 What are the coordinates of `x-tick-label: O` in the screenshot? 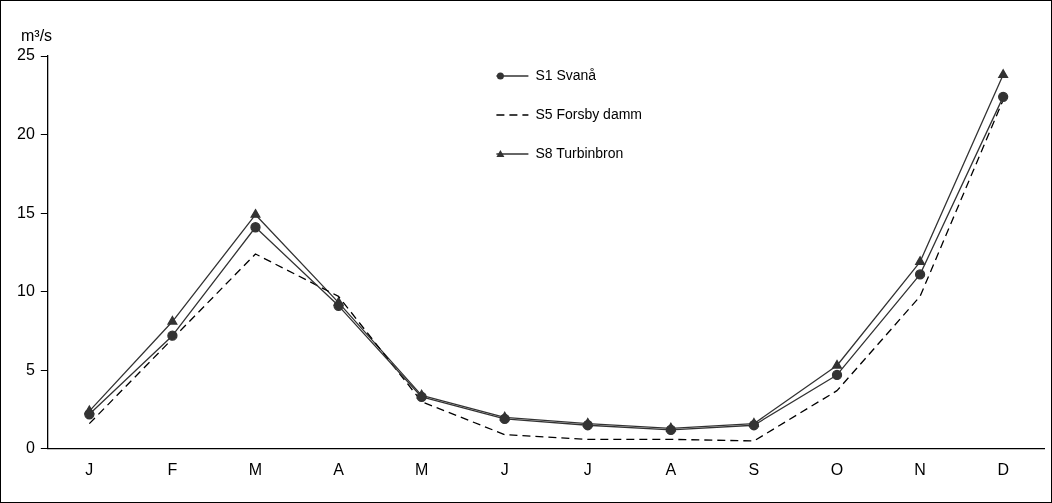 It's located at (837, 469).